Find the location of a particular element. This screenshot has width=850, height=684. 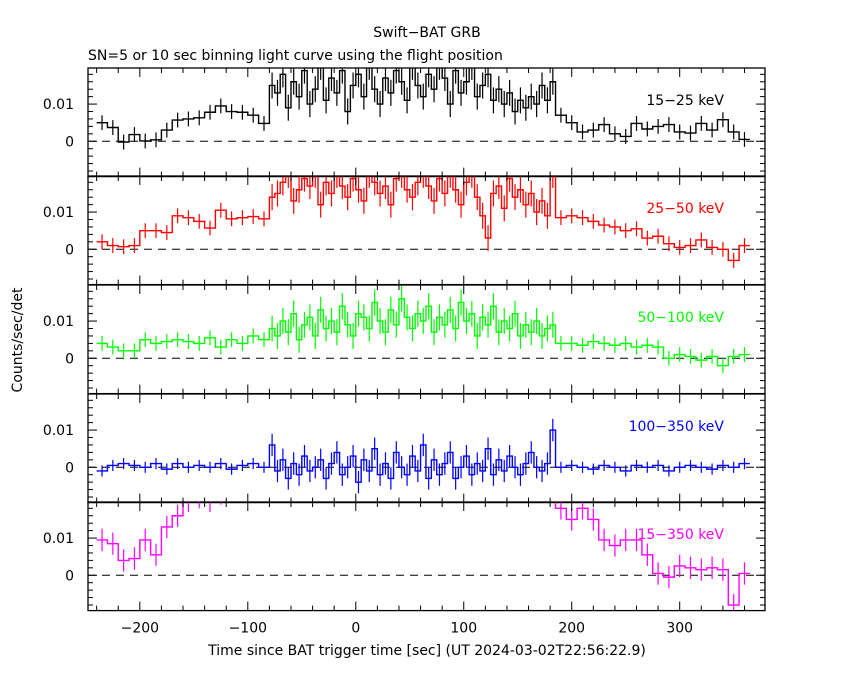

x-tick-label: −200 is located at coordinates (140, 629).